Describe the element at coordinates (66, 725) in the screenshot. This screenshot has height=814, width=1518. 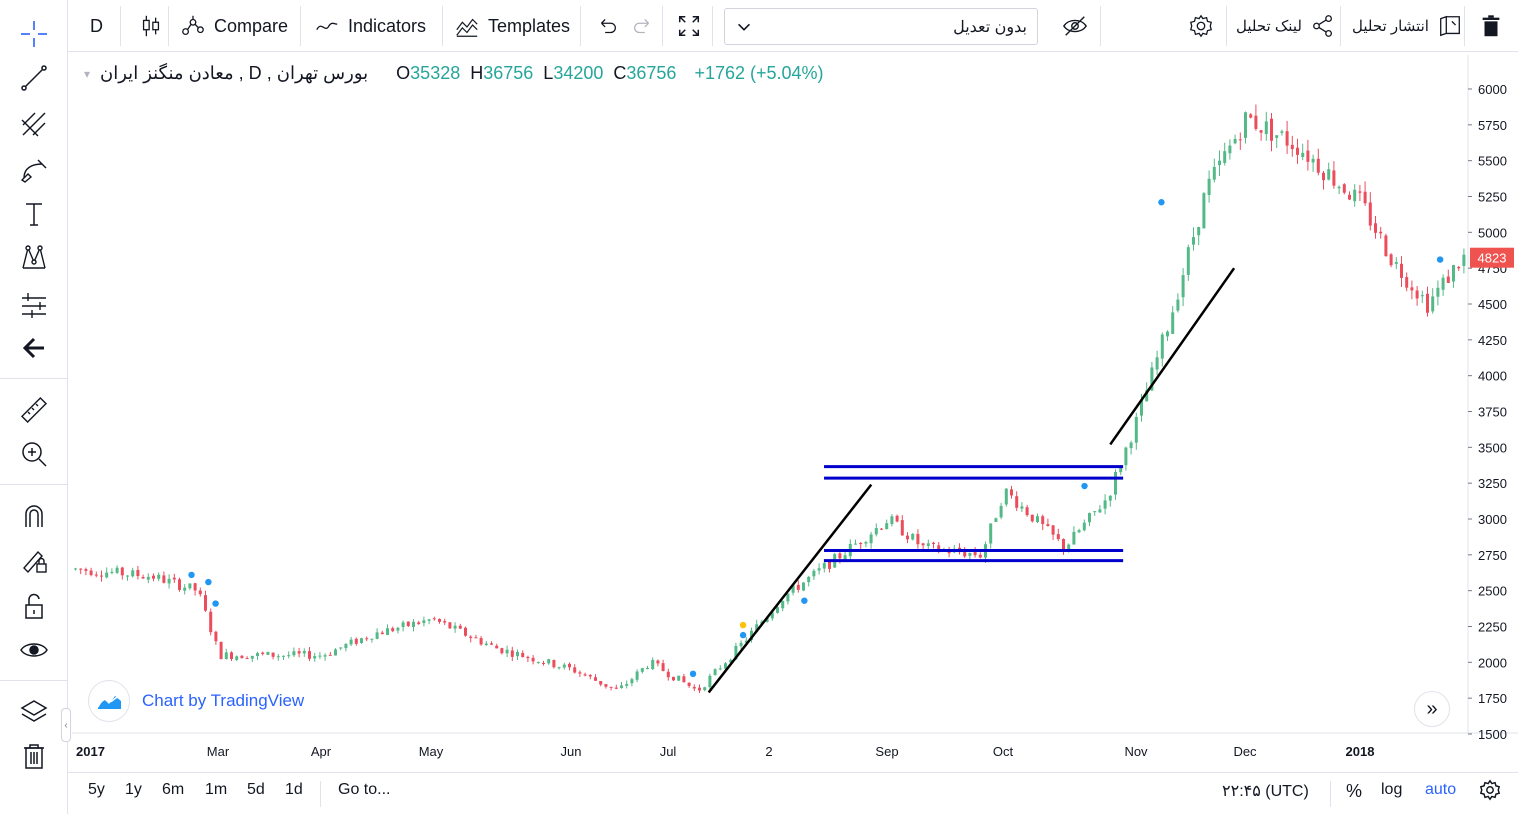
I see `collapse-toolbar-handle: ‹` at that location.